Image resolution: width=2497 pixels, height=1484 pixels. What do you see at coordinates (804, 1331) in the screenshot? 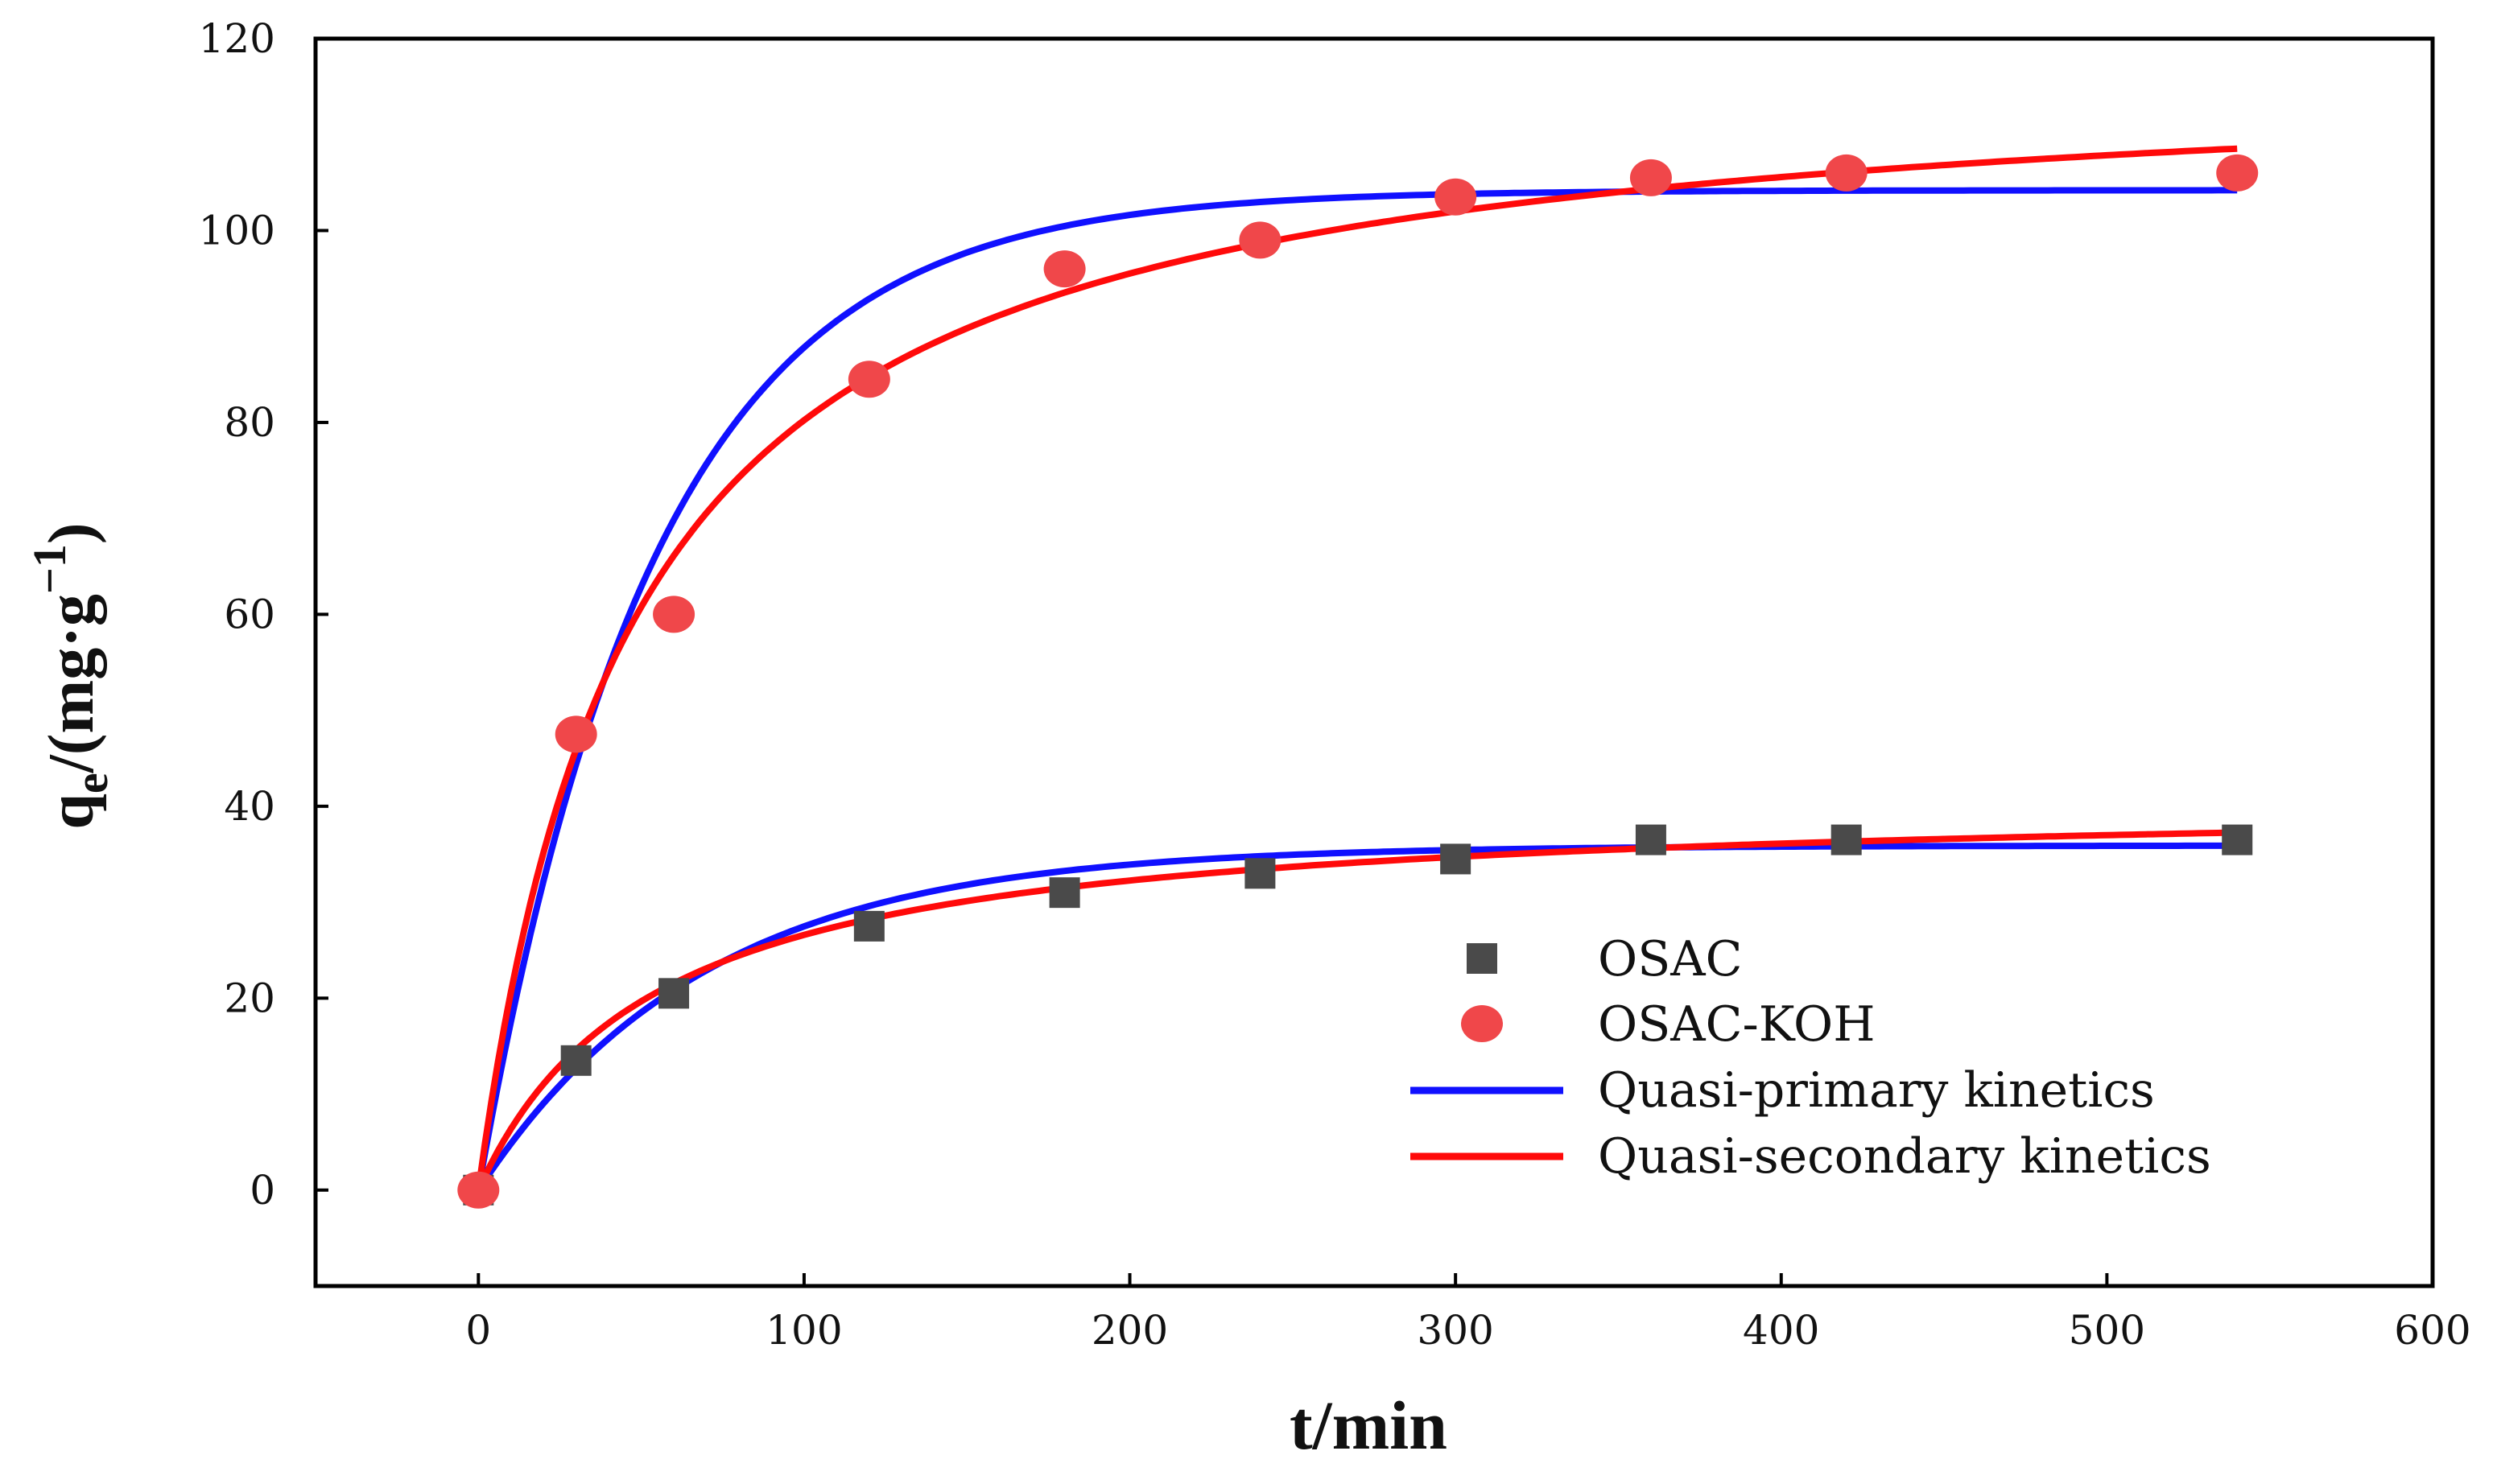
I see `x-tick-label: 100` at bounding box center [804, 1331].